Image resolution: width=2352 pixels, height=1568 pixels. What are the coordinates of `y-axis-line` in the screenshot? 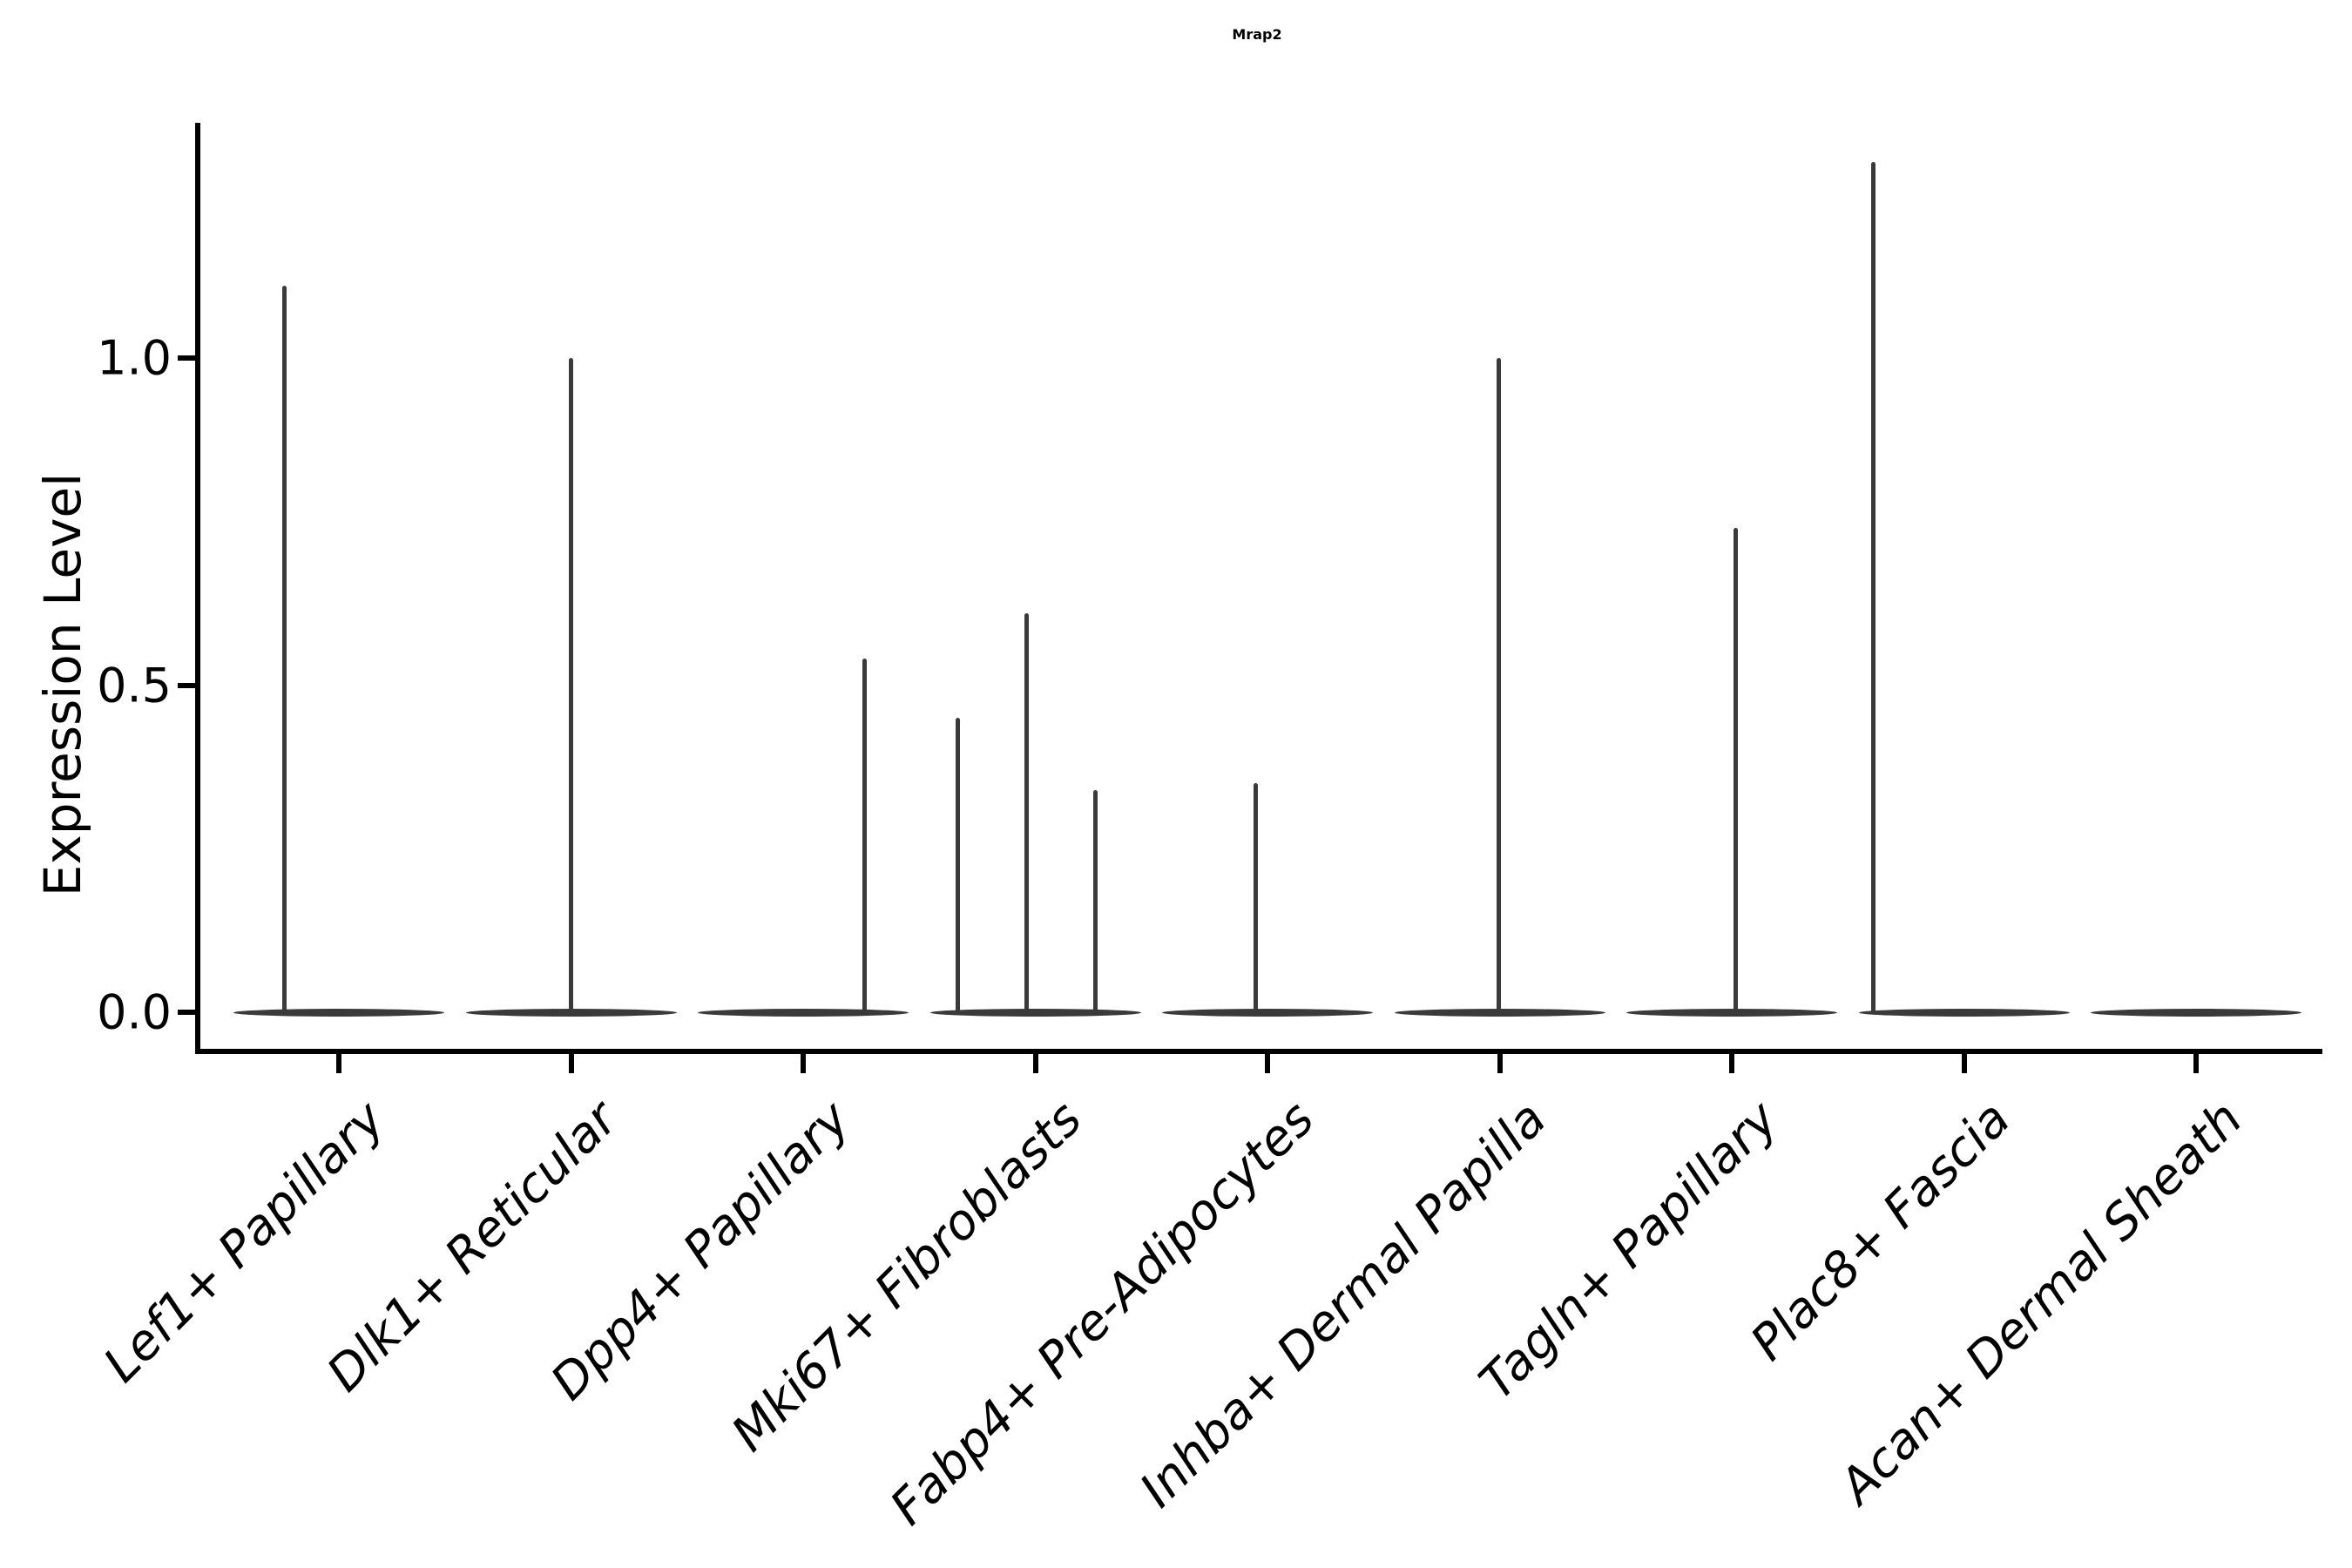 It's located at (198, 588).